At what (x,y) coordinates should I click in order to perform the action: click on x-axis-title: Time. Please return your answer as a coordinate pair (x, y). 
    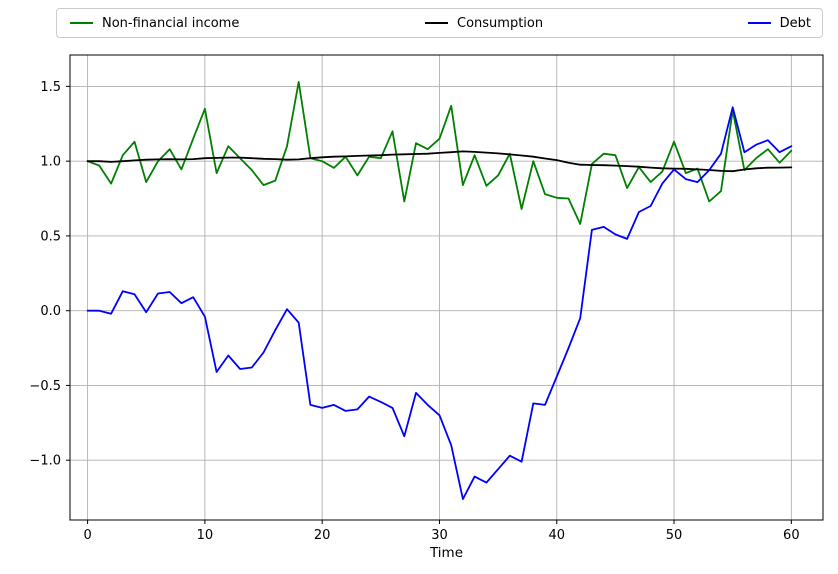
    Looking at the image, I should click on (446, 553).